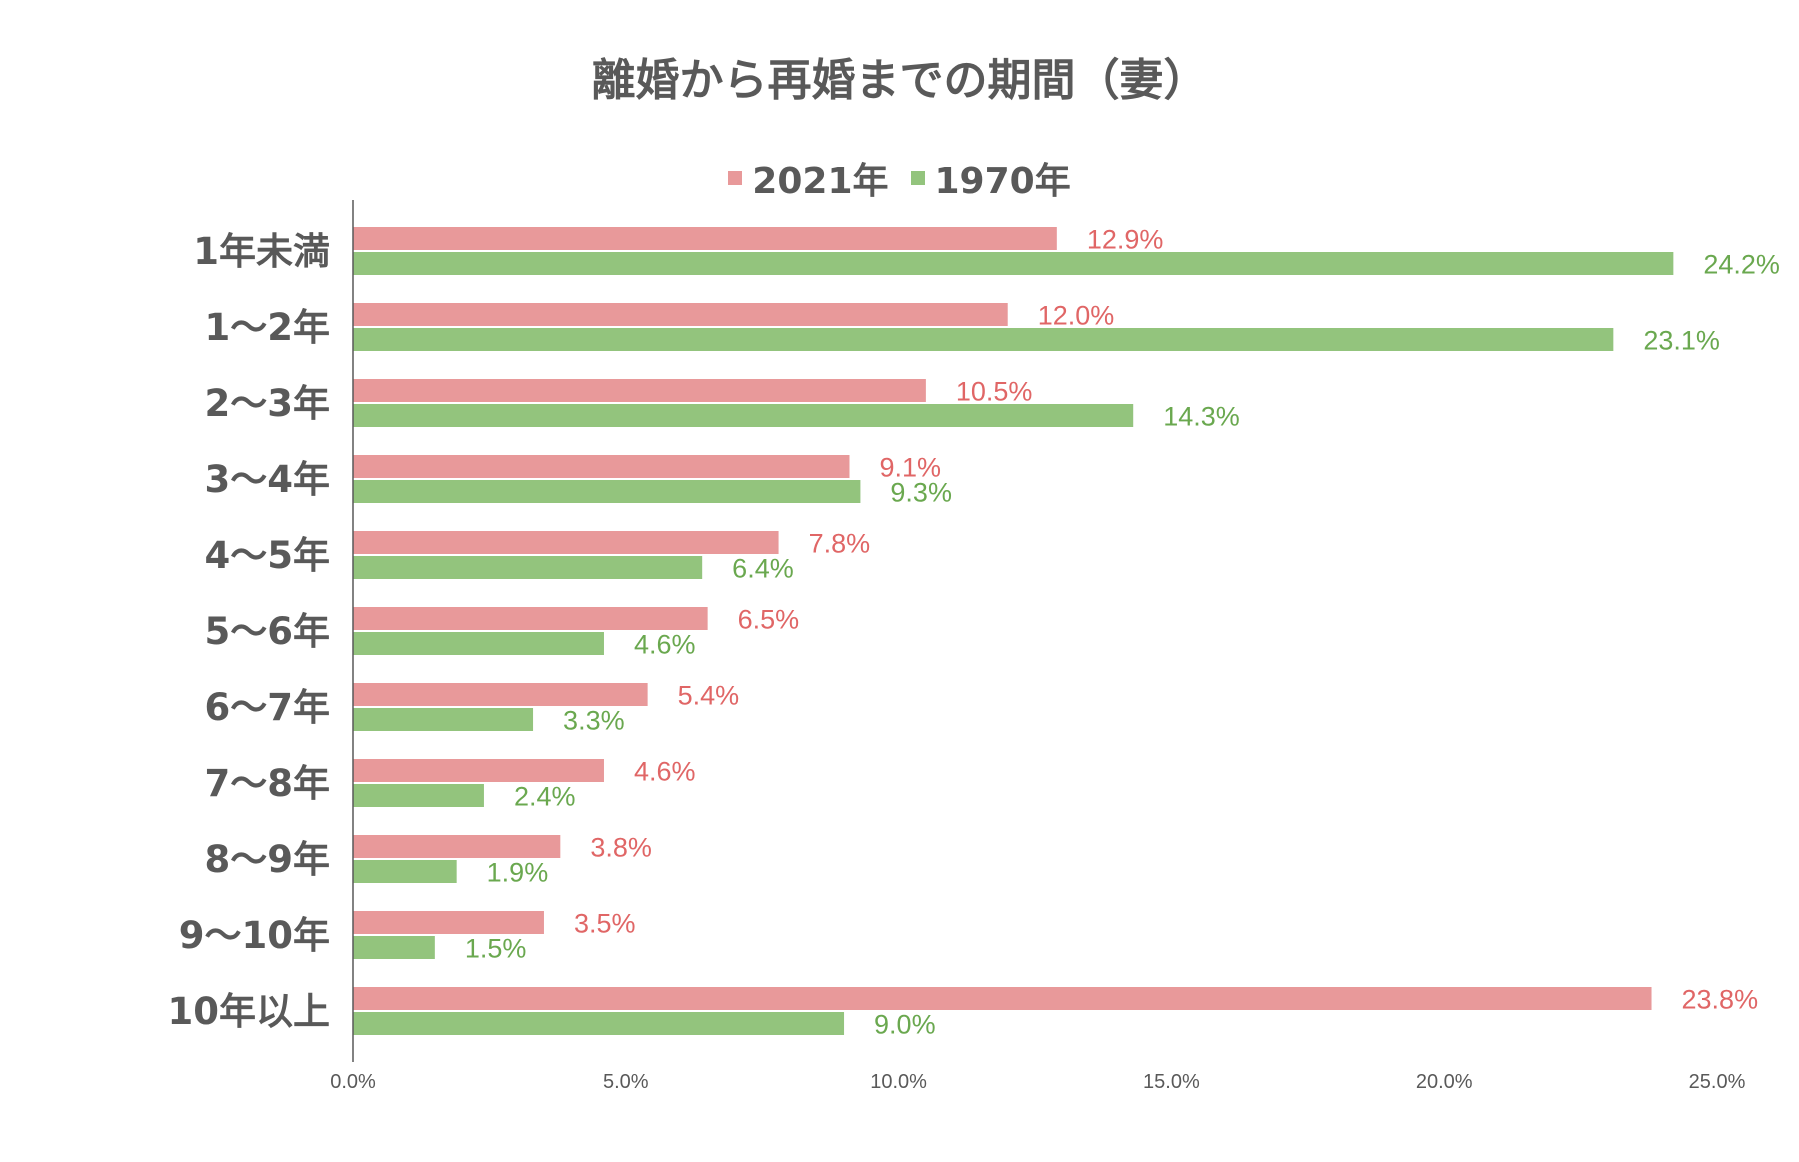 The image size is (1799, 1162). I want to click on data-label-1970: 9.0%, so click(905, 1025).